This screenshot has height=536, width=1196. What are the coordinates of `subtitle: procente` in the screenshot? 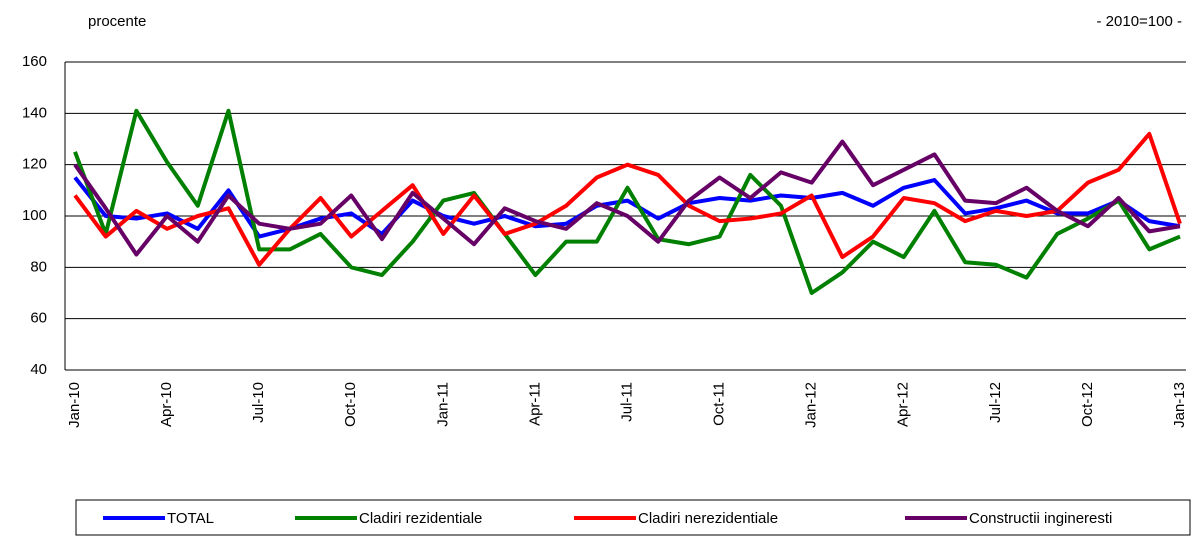 It's located at (117, 21).